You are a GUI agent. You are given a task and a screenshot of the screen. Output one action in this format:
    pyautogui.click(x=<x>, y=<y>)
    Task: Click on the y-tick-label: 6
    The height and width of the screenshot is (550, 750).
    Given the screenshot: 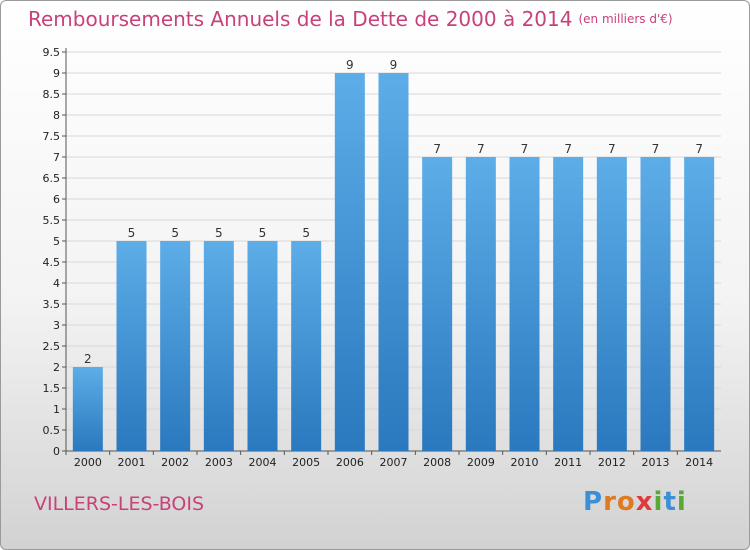 What is the action you would take?
    pyautogui.click(x=56, y=199)
    